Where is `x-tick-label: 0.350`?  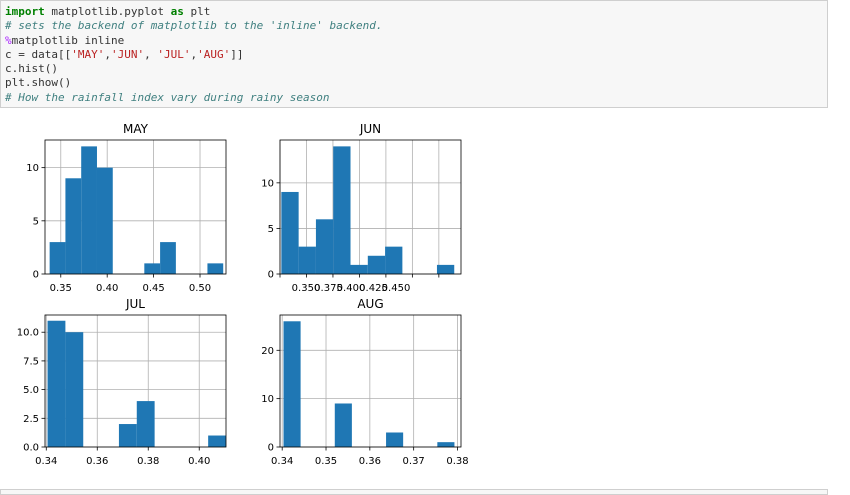 x-tick-label: 0.350 is located at coordinates (306, 288).